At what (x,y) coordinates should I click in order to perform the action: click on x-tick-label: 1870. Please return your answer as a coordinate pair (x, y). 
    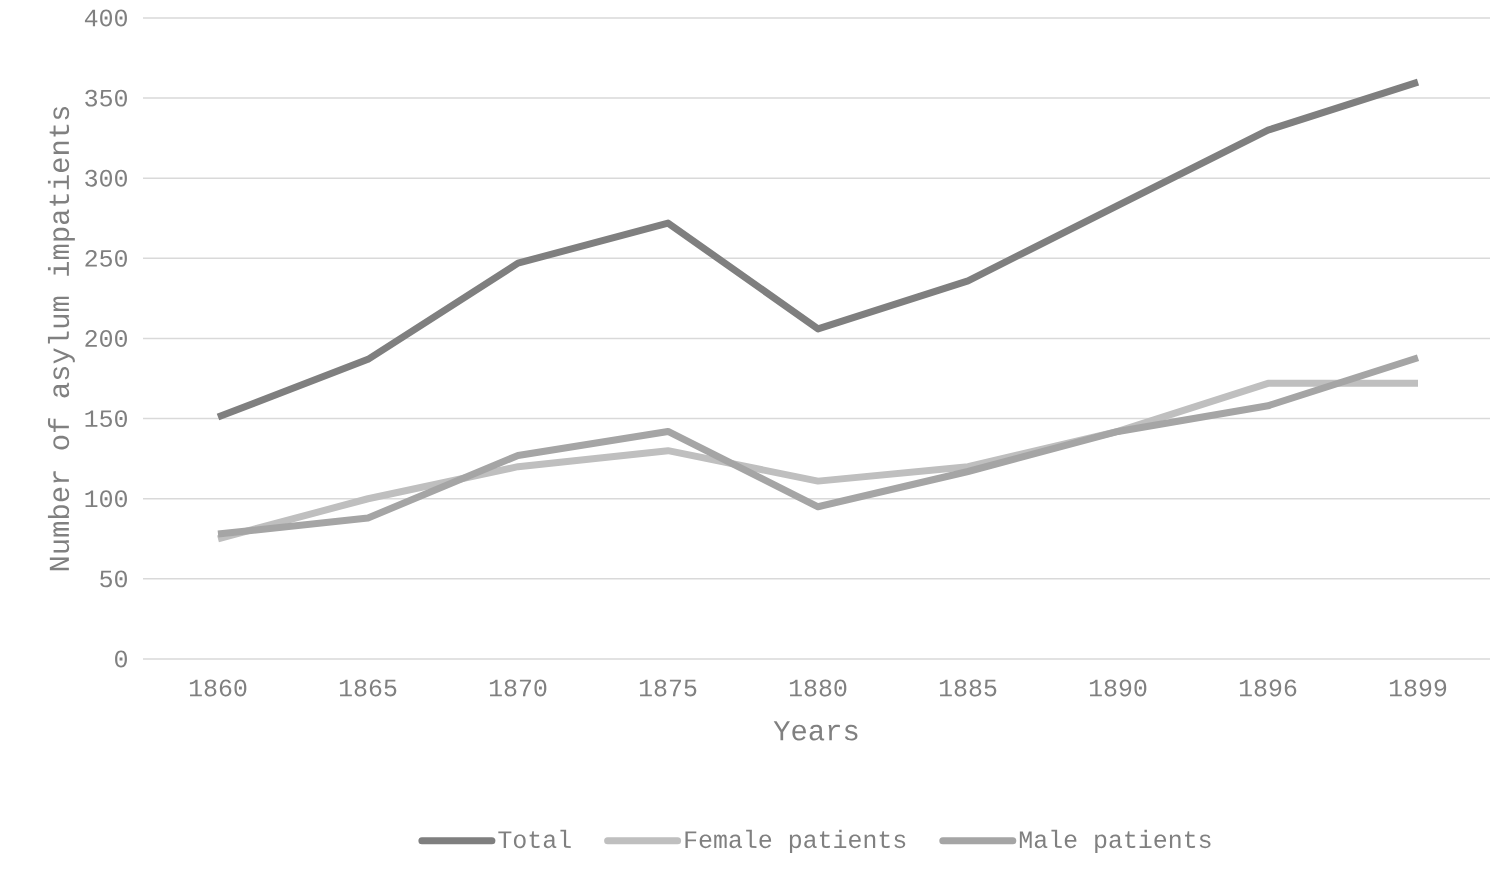
    Looking at the image, I should click on (518, 688).